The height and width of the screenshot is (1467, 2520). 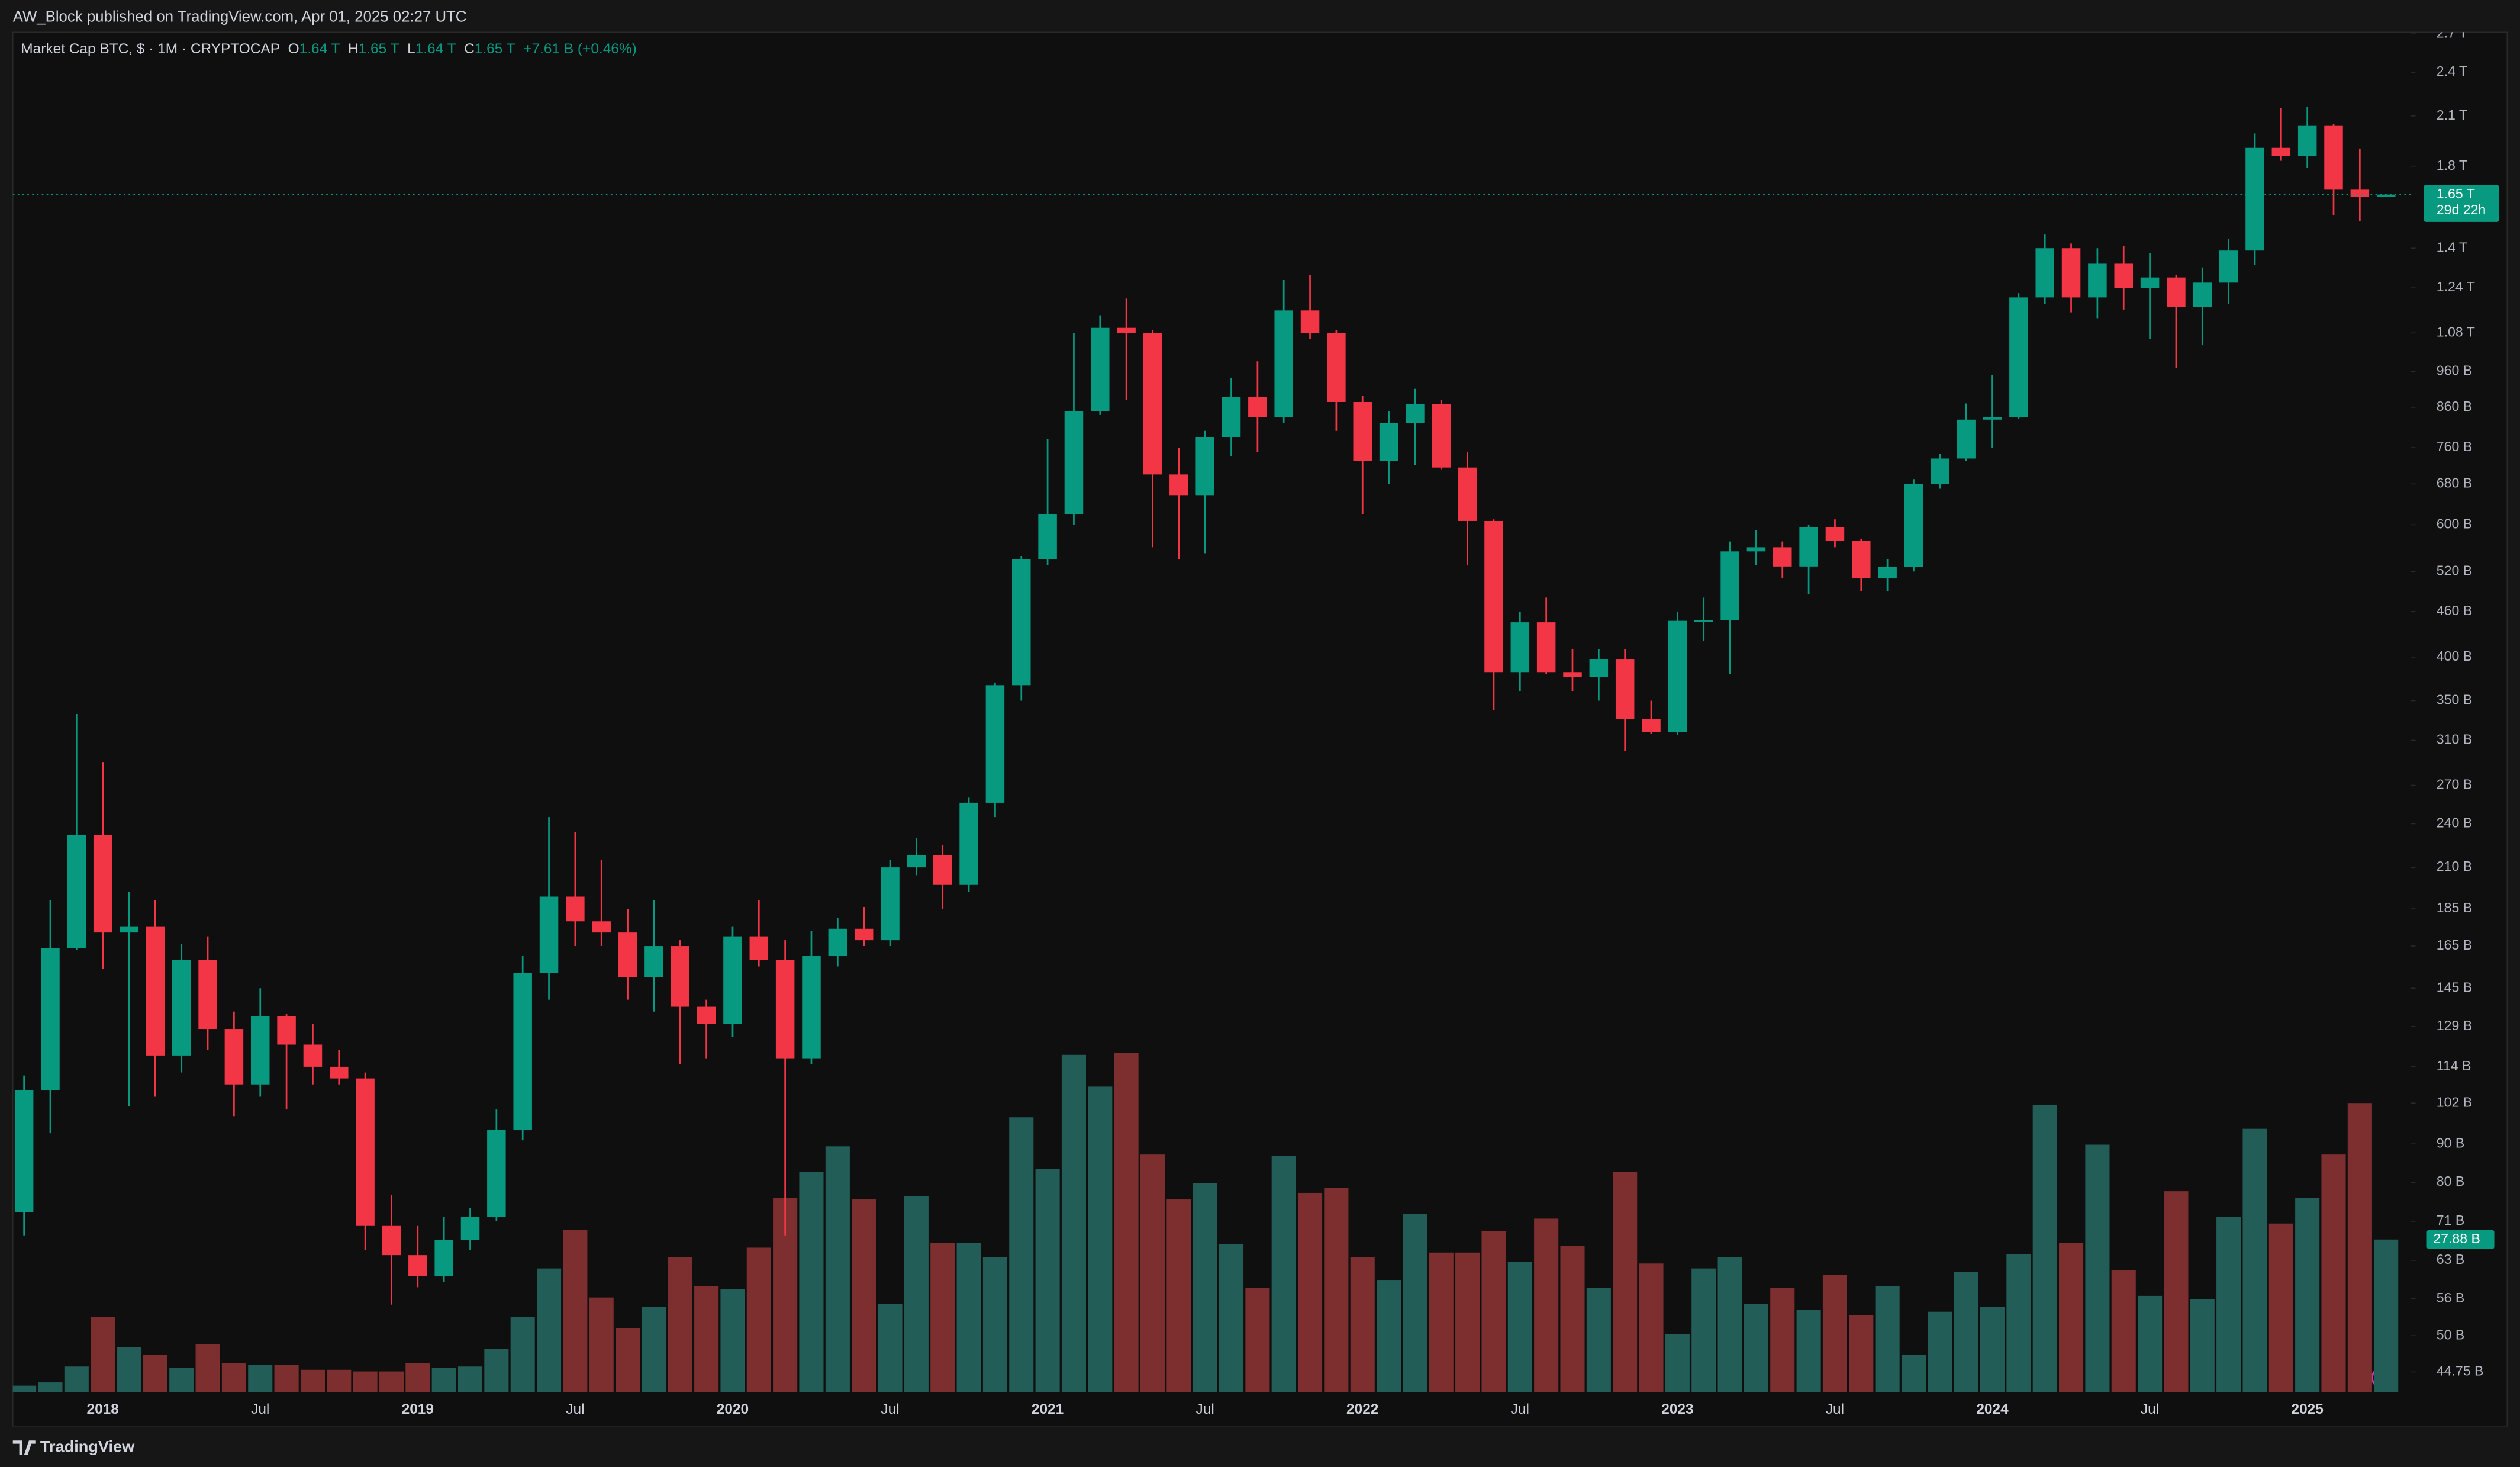 I want to click on y-tick-label: 129 B, so click(x=2454, y=1025).